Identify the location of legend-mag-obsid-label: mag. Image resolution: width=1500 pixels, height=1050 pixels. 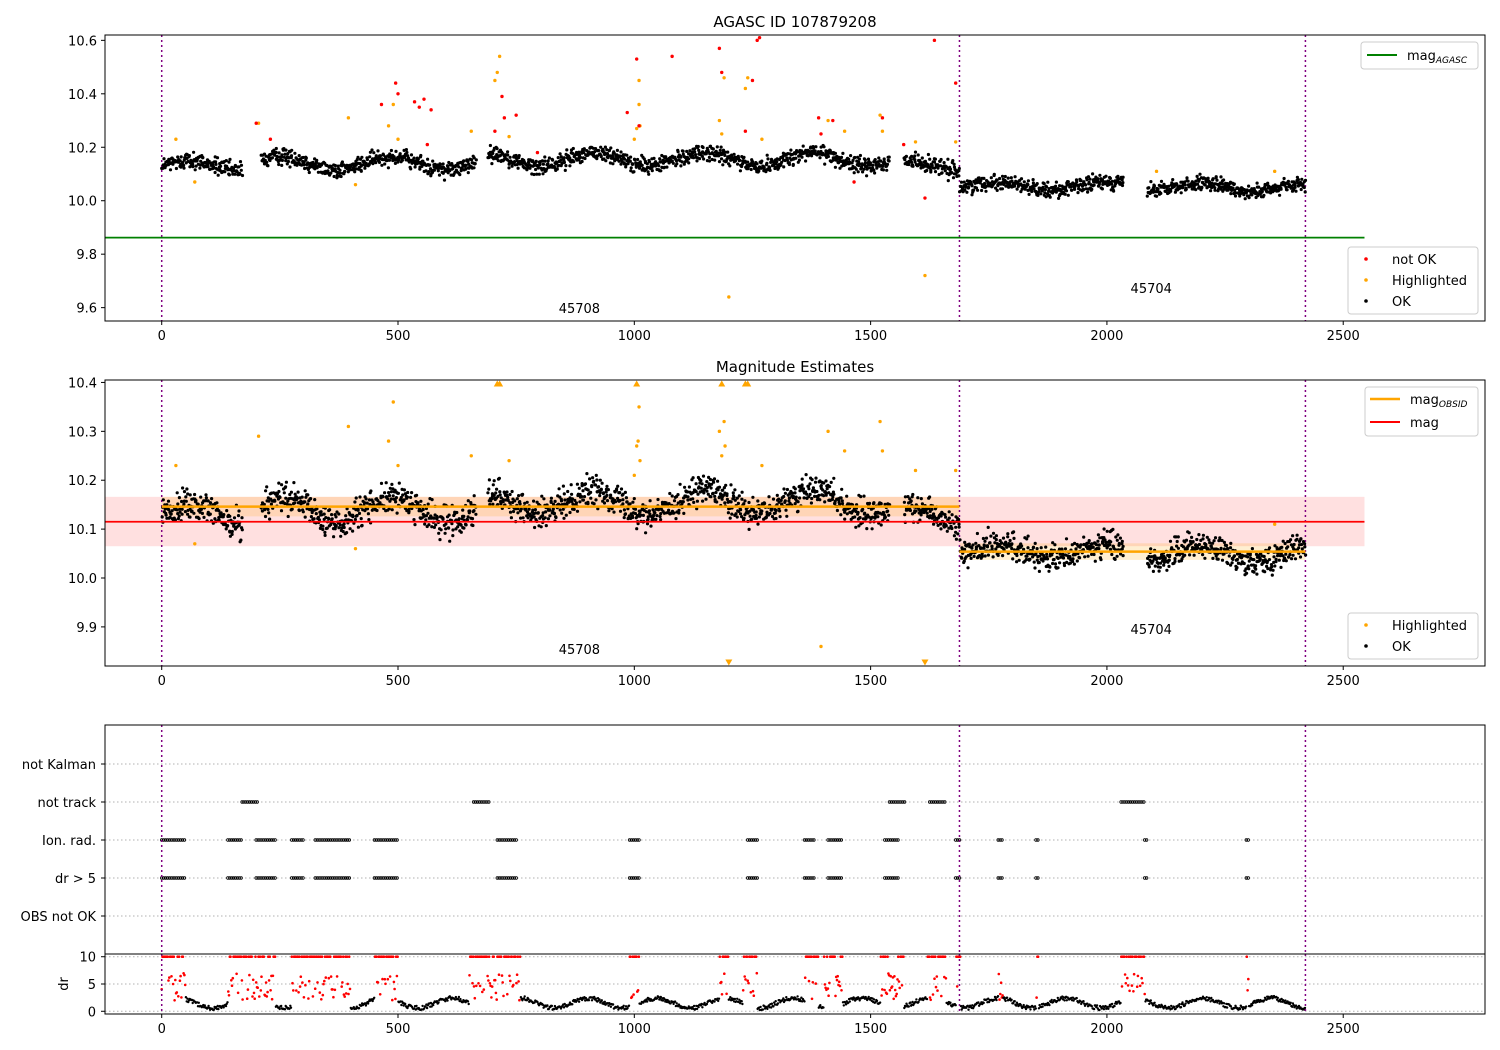
(1424, 400).